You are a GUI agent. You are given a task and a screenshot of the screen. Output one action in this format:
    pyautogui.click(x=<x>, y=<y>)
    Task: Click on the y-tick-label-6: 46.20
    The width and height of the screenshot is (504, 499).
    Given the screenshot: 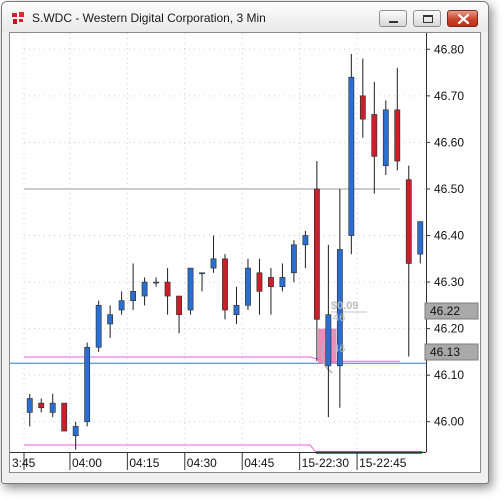 What is the action you would take?
    pyautogui.click(x=449, y=329)
    